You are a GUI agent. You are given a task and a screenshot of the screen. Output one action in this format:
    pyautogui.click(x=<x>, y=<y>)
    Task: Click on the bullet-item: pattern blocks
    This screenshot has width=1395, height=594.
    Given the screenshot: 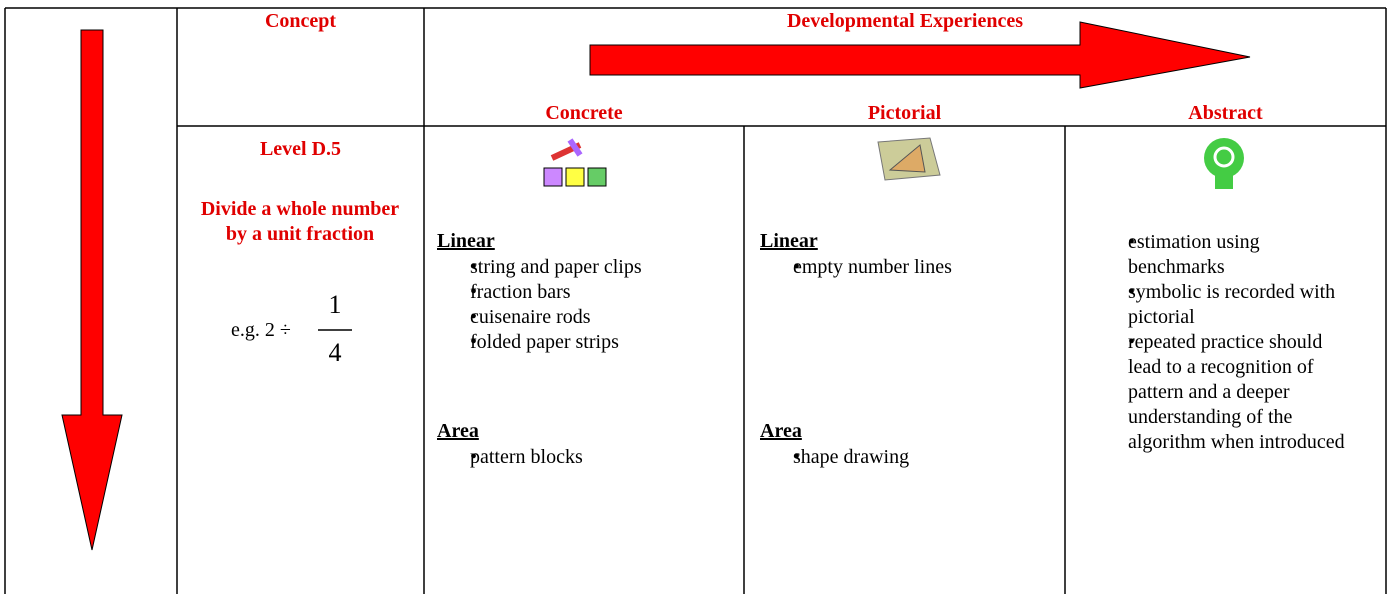 What is the action you would take?
    pyautogui.click(x=587, y=457)
    